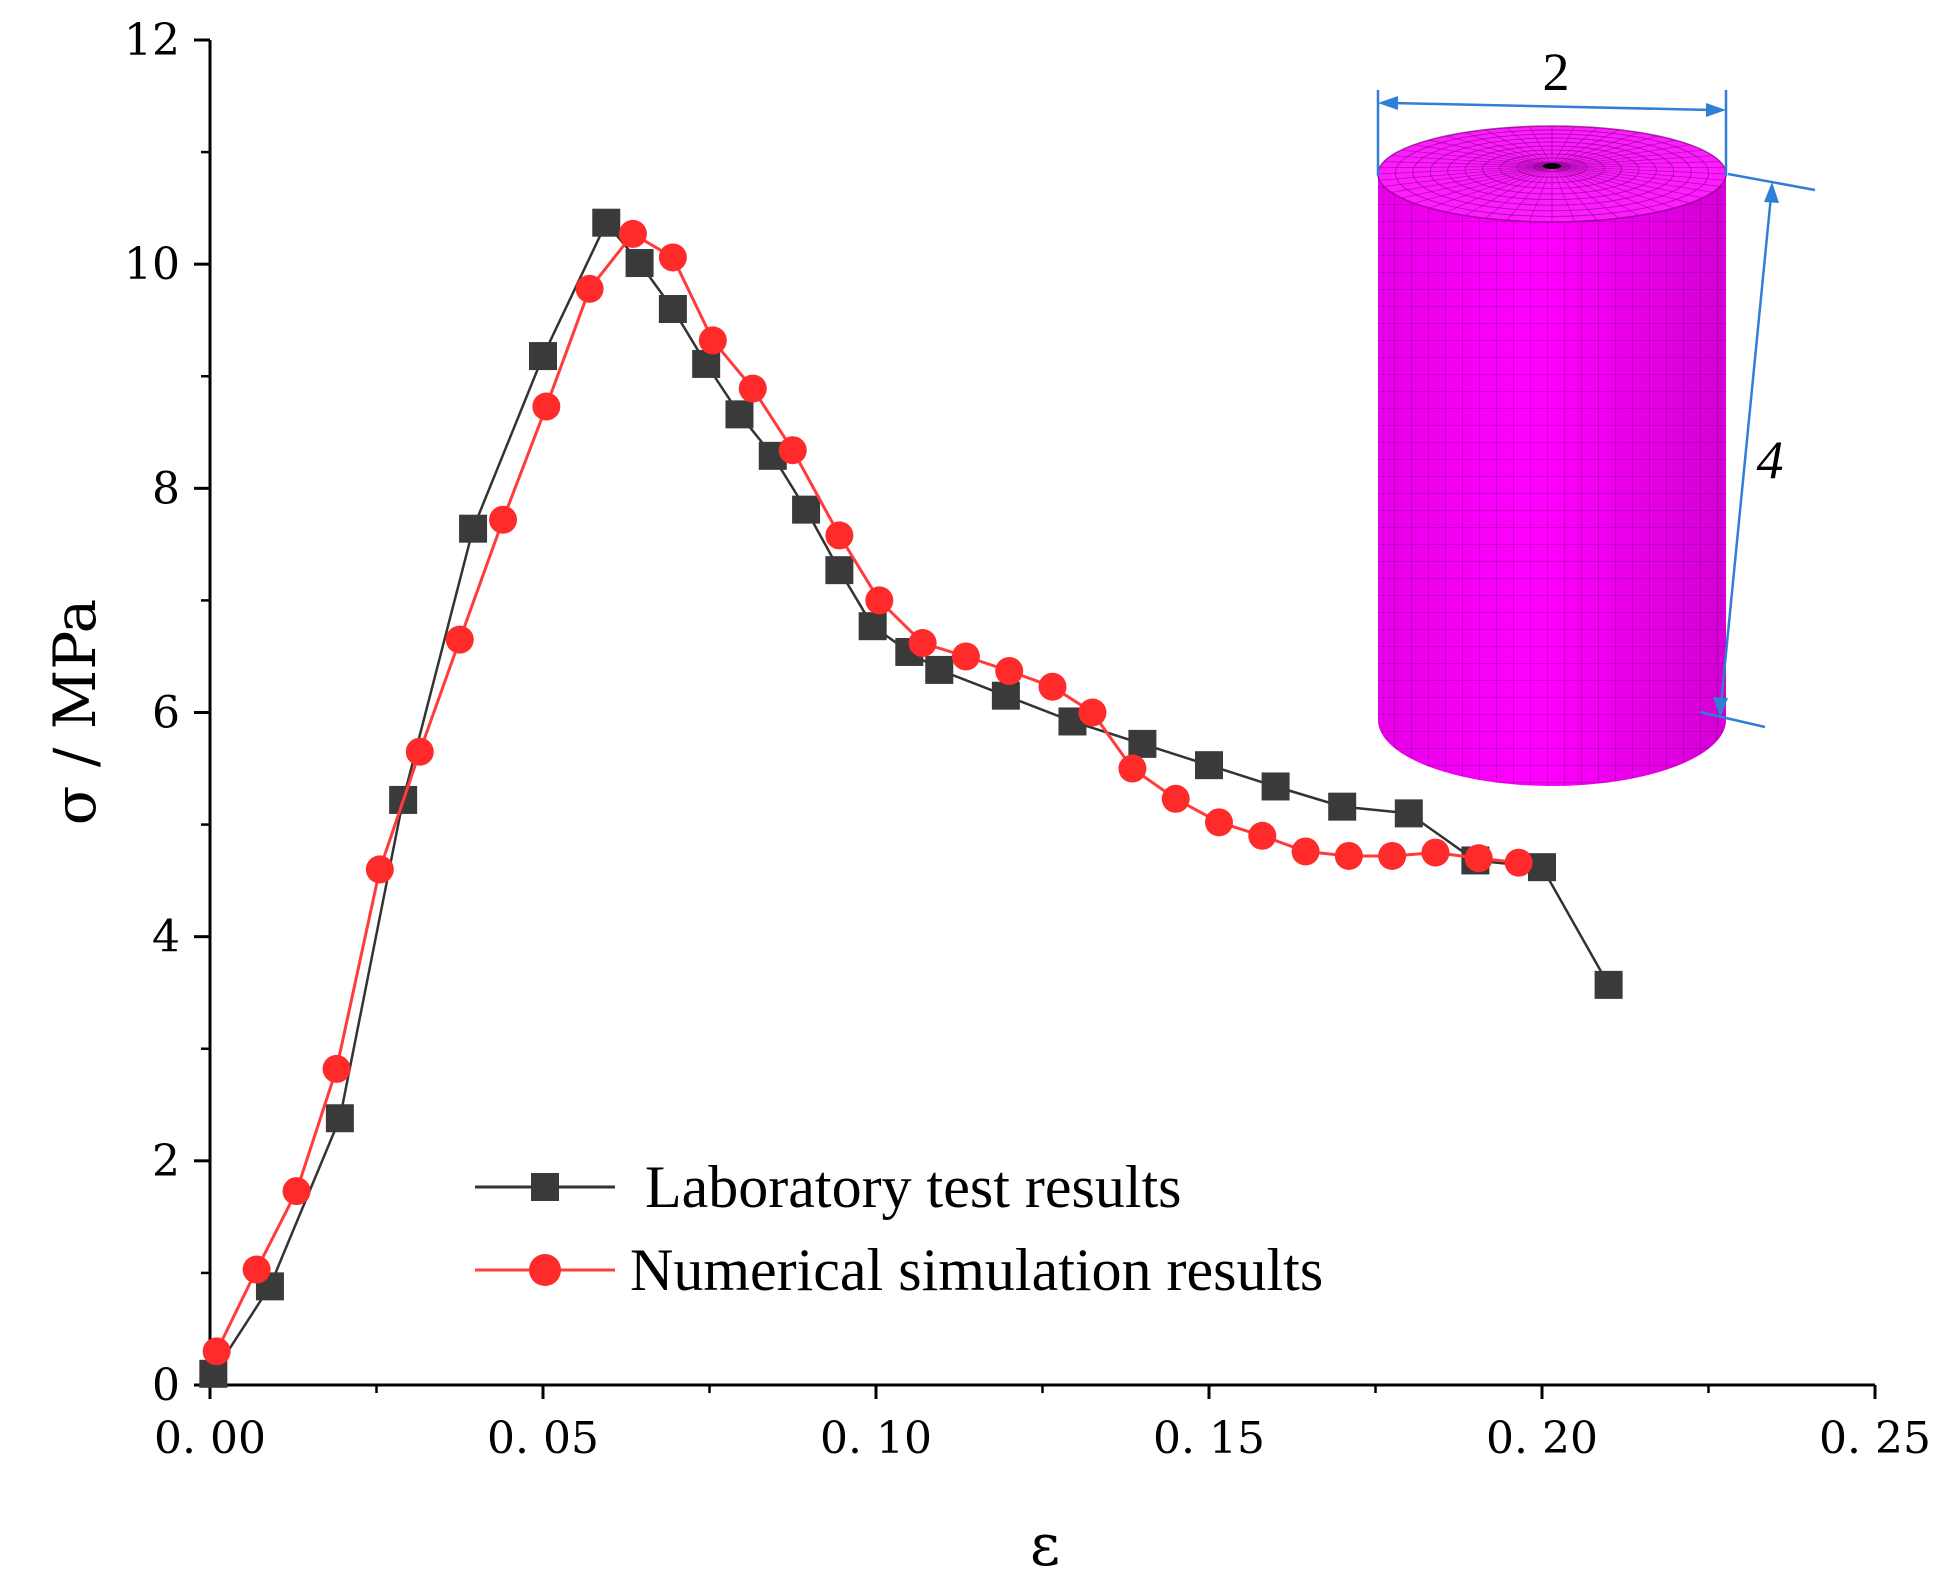 The width and height of the screenshot is (1953, 1579). What do you see at coordinates (545, 1187) in the screenshot?
I see `legend-marker-lab` at bounding box center [545, 1187].